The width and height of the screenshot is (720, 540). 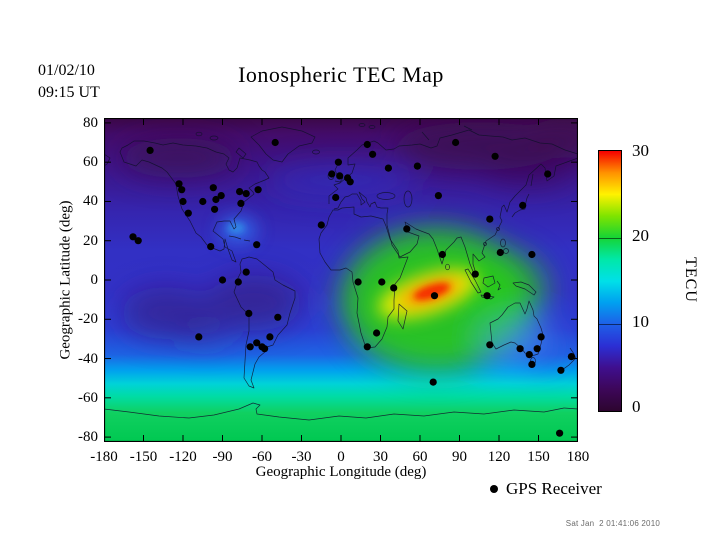 I want to click on colorbar, so click(x=610, y=281).